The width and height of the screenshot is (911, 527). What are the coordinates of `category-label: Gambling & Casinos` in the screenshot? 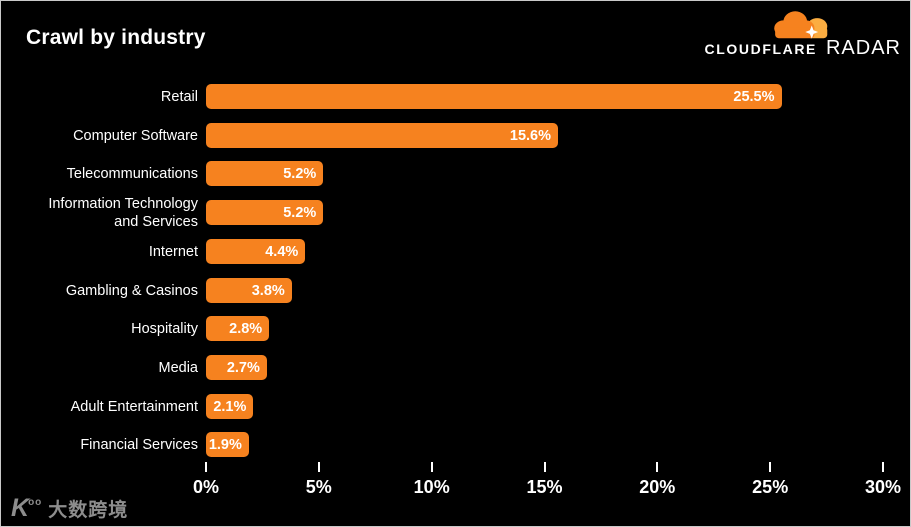 It's located at (131, 290).